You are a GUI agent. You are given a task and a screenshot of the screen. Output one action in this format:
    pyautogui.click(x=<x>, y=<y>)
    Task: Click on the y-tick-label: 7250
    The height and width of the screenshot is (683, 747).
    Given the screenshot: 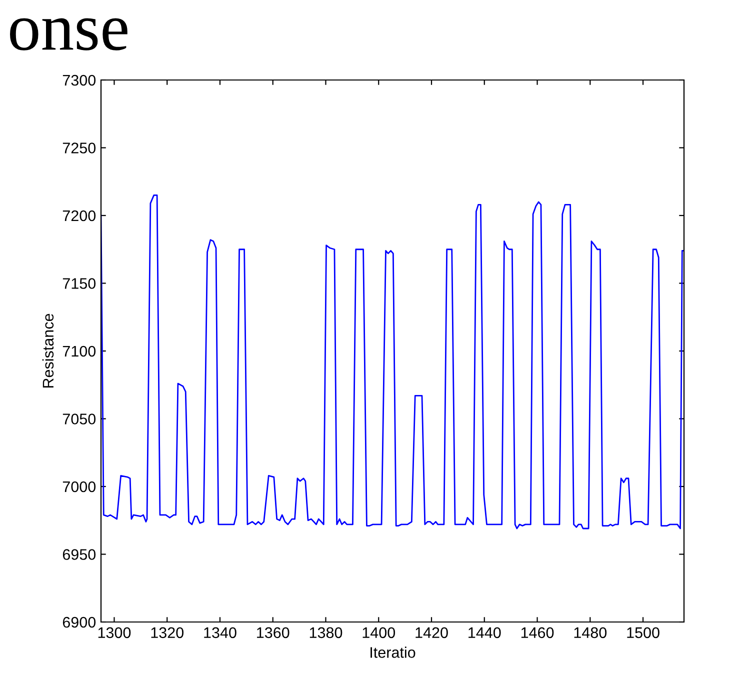 What is the action you would take?
    pyautogui.click(x=79, y=148)
    